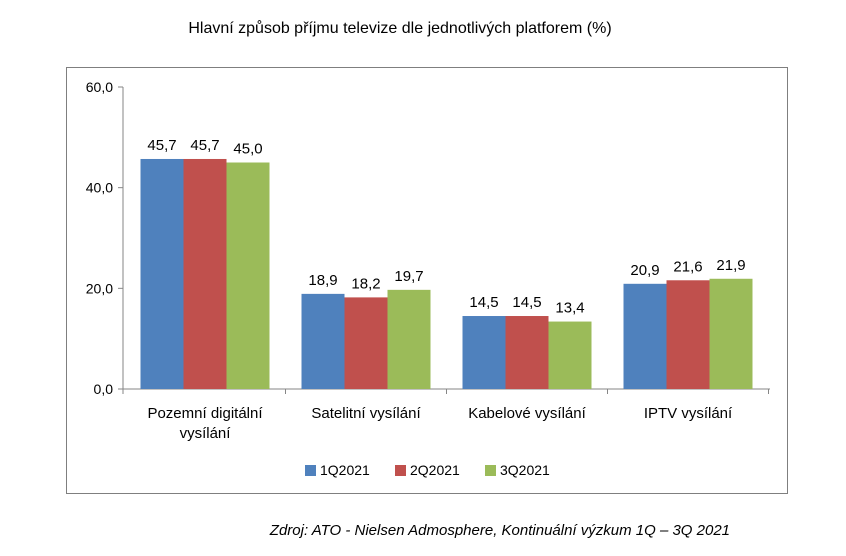  What do you see at coordinates (435, 470) in the screenshot?
I see `legend-label: 2Q2021` at bounding box center [435, 470].